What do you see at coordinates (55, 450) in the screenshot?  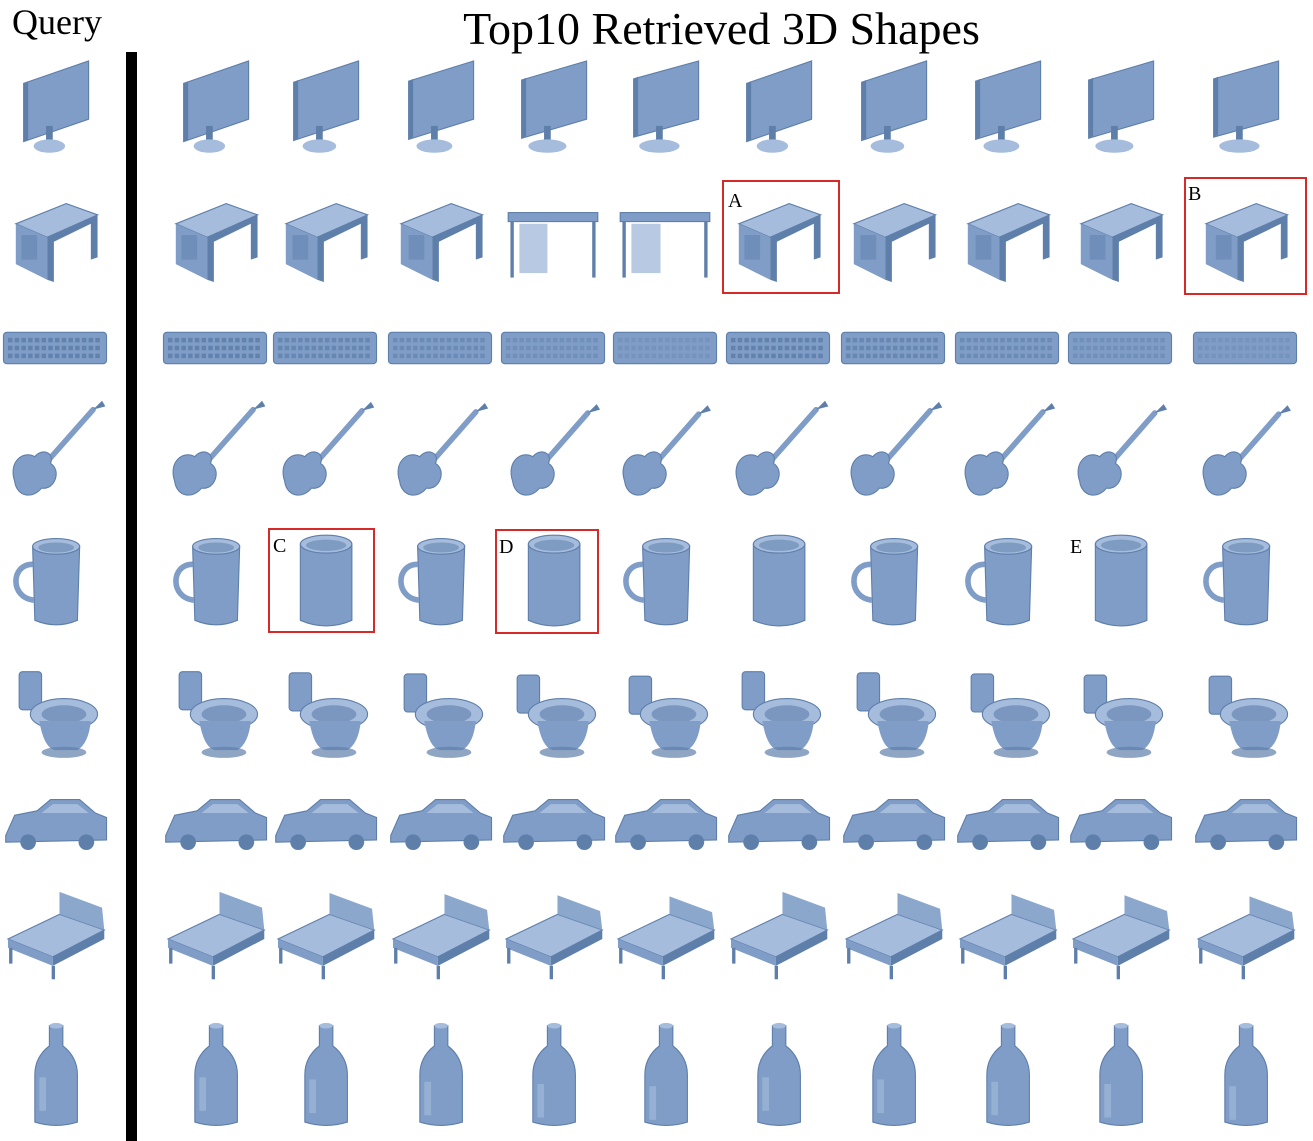 I see `query-shape-guitar` at bounding box center [55, 450].